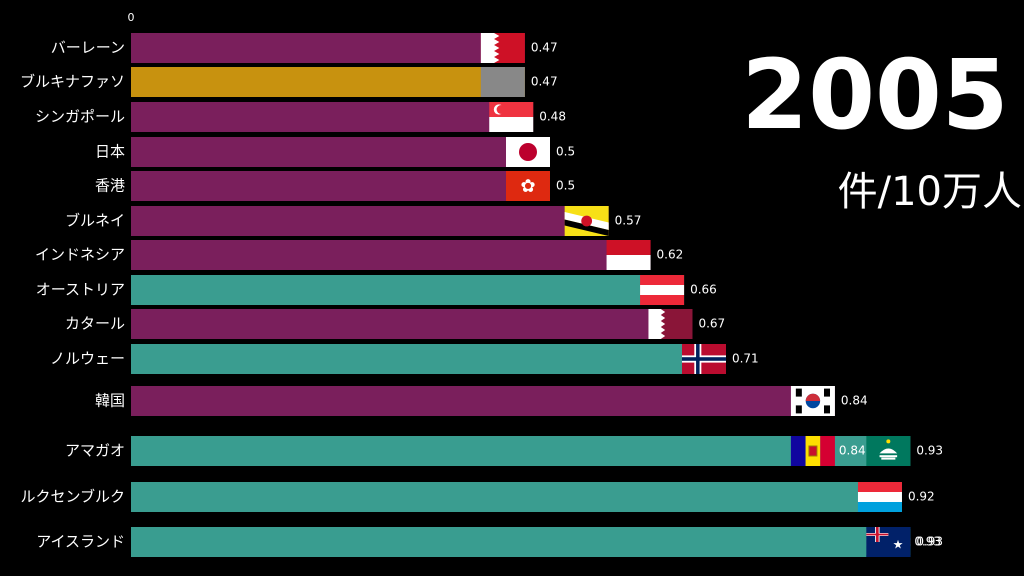 This screenshot has width=1024, height=576. Describe the element at coordinates (703, 290) in the screenshot. I see `bar-value-label: 0.66` at that location.